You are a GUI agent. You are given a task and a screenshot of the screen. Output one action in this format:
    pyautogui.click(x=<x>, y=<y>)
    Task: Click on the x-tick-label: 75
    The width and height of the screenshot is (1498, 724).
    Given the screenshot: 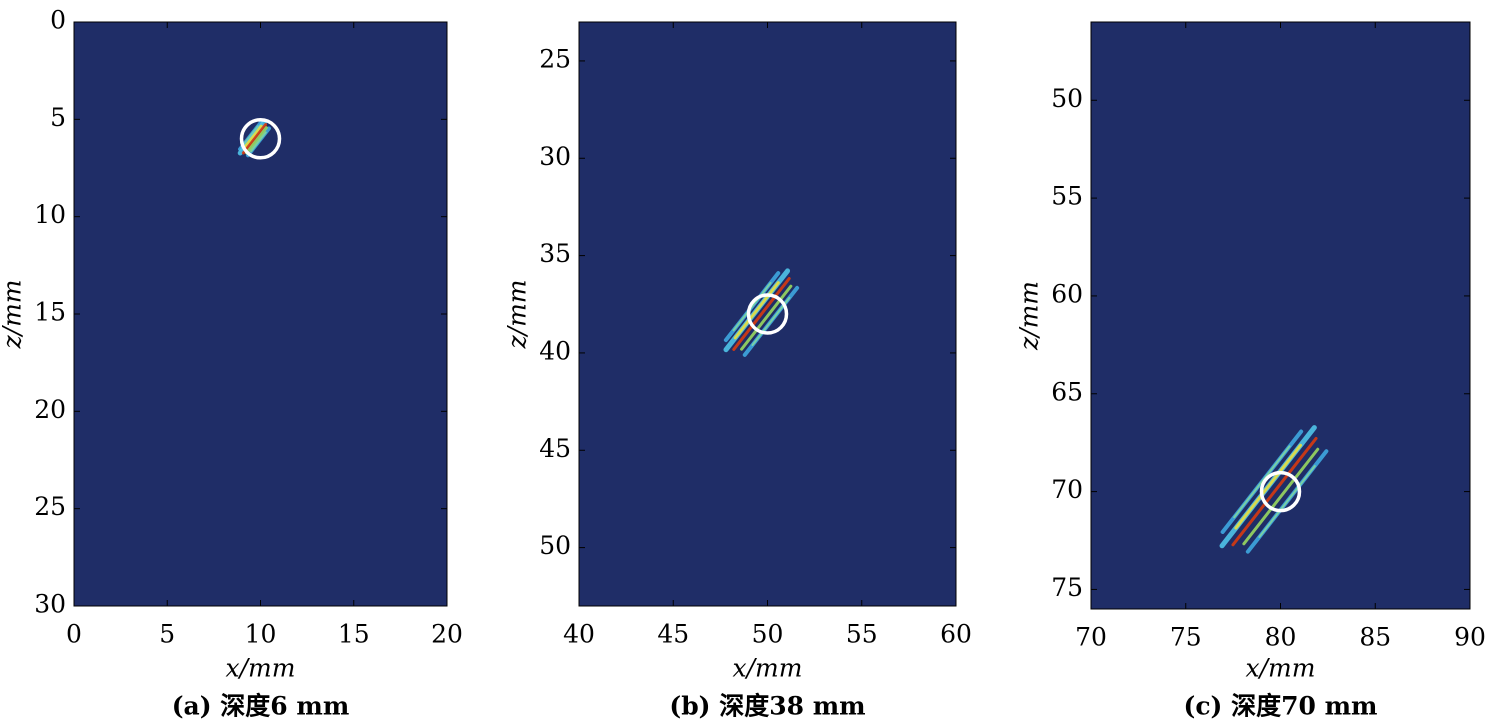 What is the action you would take?
    pyautogui.click(x=1186, y=637)
    